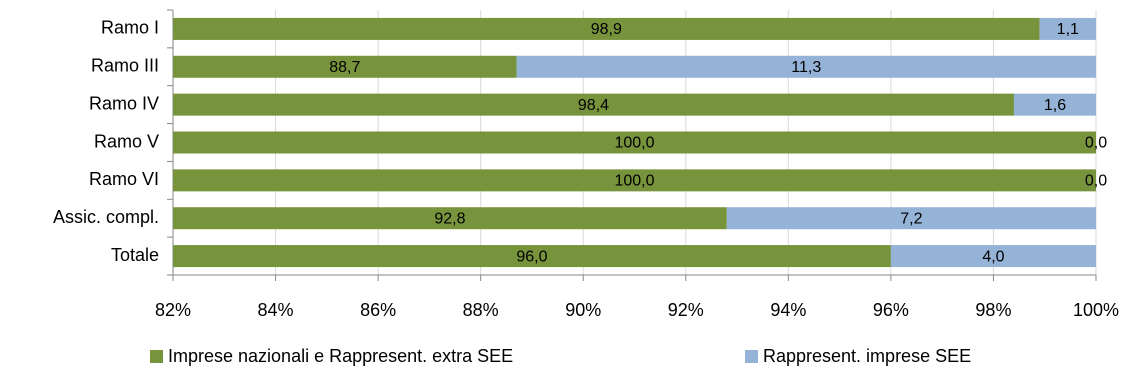 The image size is (1131, 380). I want to click on value-label: 11,3, so click(806, 67).